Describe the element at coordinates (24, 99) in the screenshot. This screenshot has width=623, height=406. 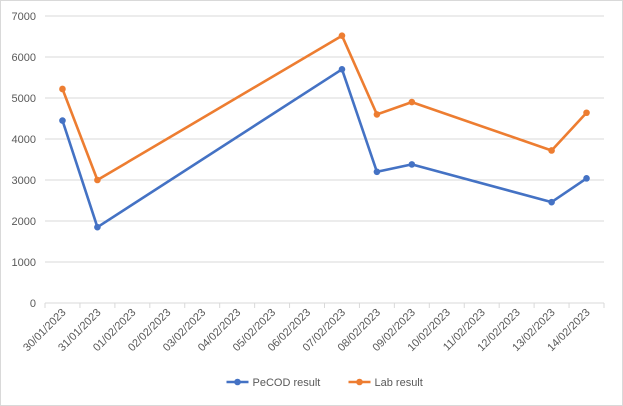
I see `y-tick-label: 5000` at that location.